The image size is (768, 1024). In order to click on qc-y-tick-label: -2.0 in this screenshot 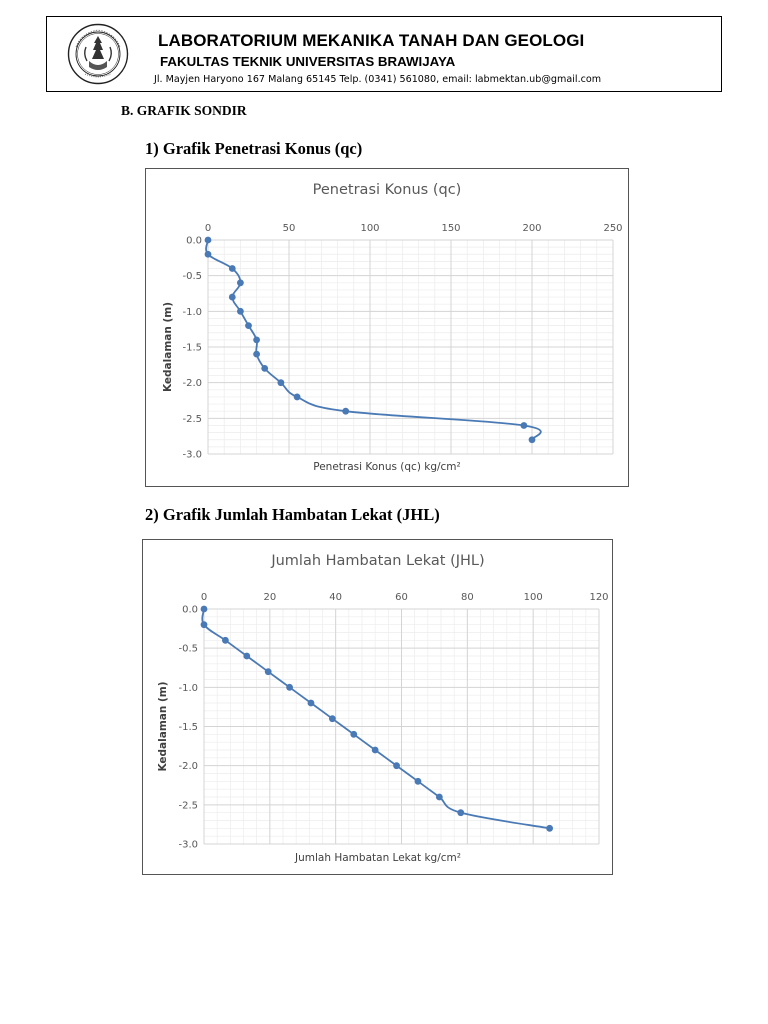, I will do `click(192, 383)`.